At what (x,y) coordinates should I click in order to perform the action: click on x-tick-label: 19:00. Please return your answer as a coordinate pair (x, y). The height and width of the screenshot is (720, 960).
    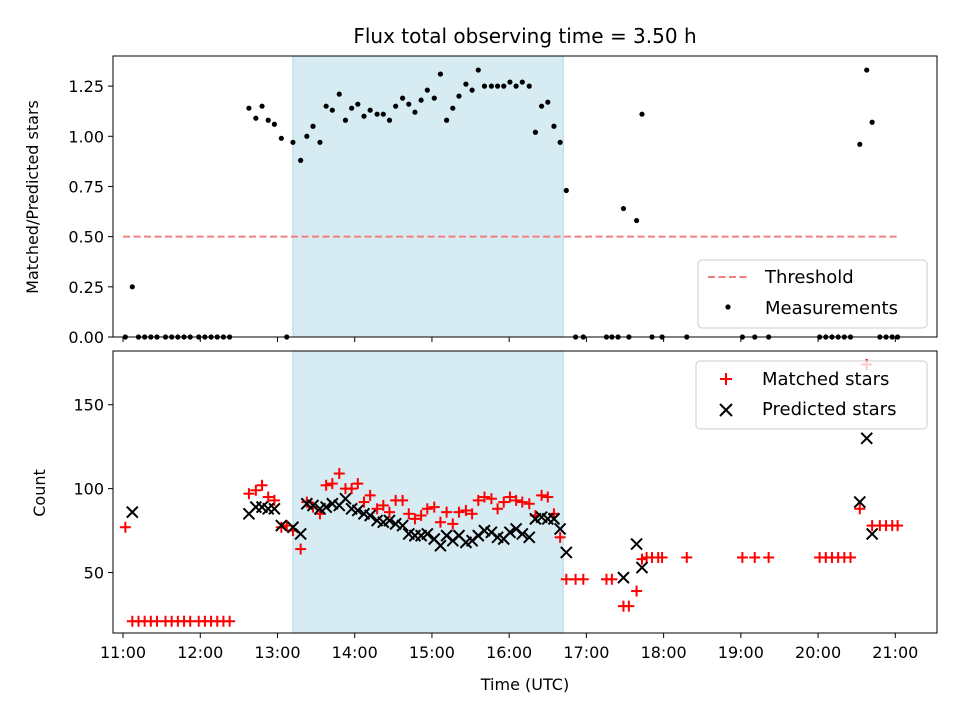
    Looking at the image, I should click on (741, 652).